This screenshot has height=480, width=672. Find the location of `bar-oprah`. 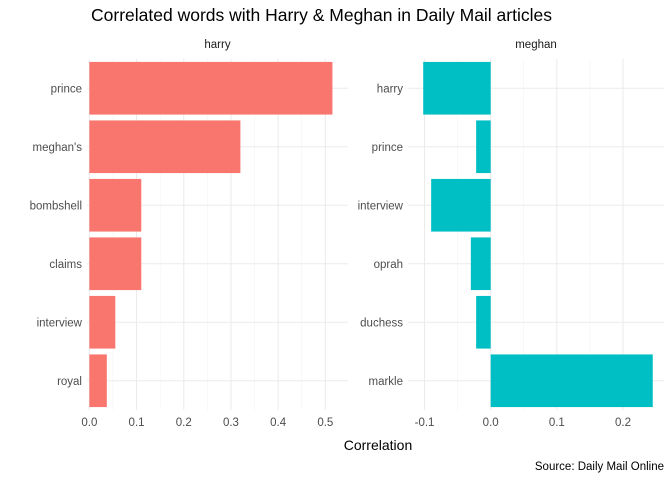

bar-oprah is located at coordinates (480, 264).